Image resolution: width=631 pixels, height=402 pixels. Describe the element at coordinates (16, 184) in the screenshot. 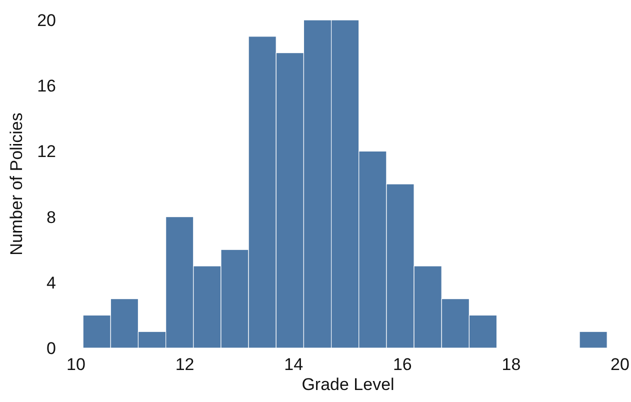

I see `y-axis-title: Number of Policies` at that location.